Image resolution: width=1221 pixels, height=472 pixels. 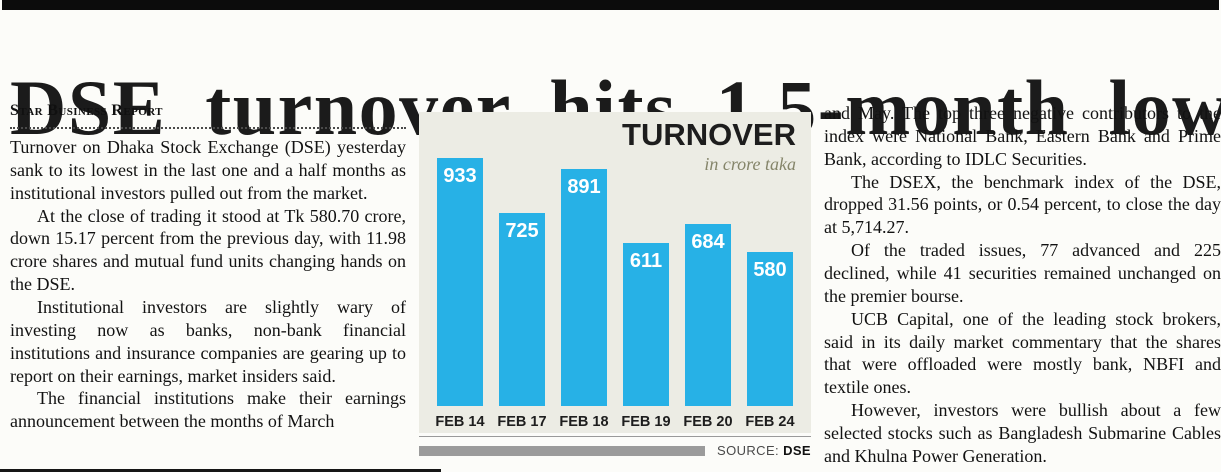 I want to click on bar-value-label: 580, so click(x=770, y=270).